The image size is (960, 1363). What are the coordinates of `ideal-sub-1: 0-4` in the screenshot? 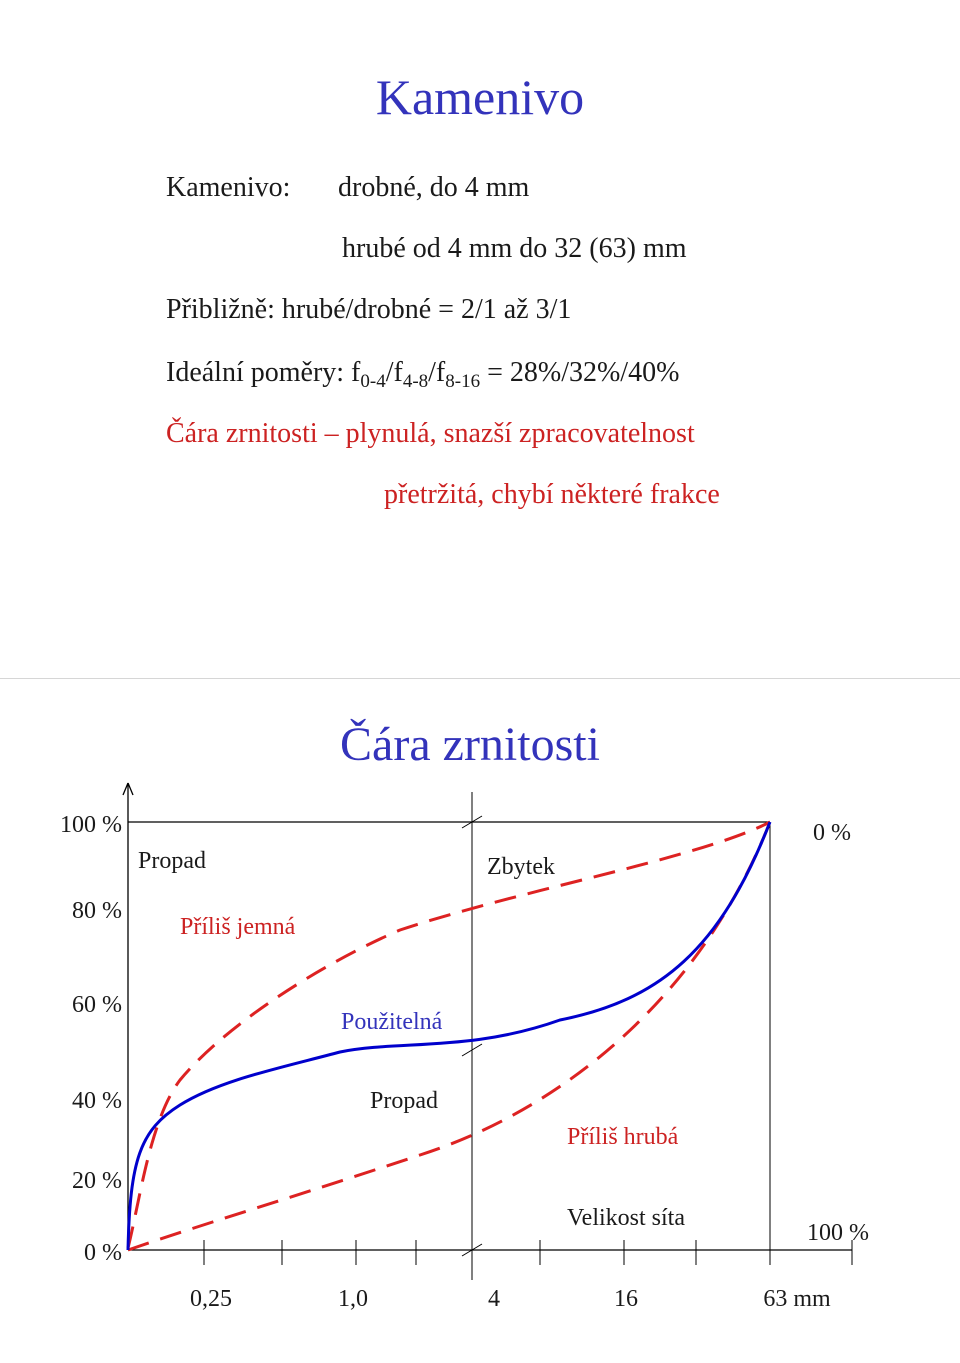 It's located at (373, 381).